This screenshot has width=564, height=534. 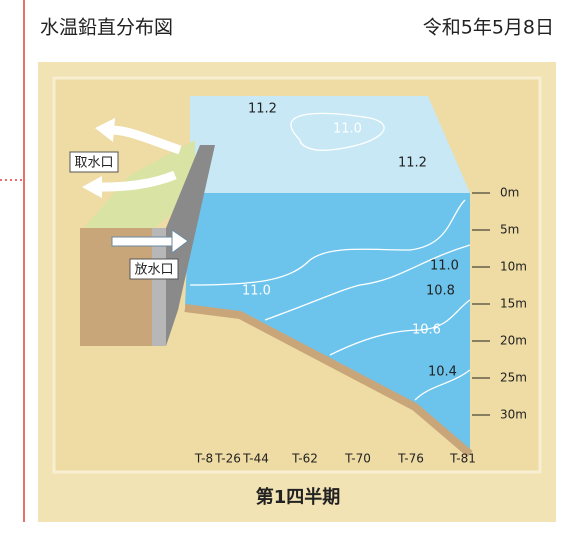 I want to click on depth-label: 0m, so click(x=509, y=193).